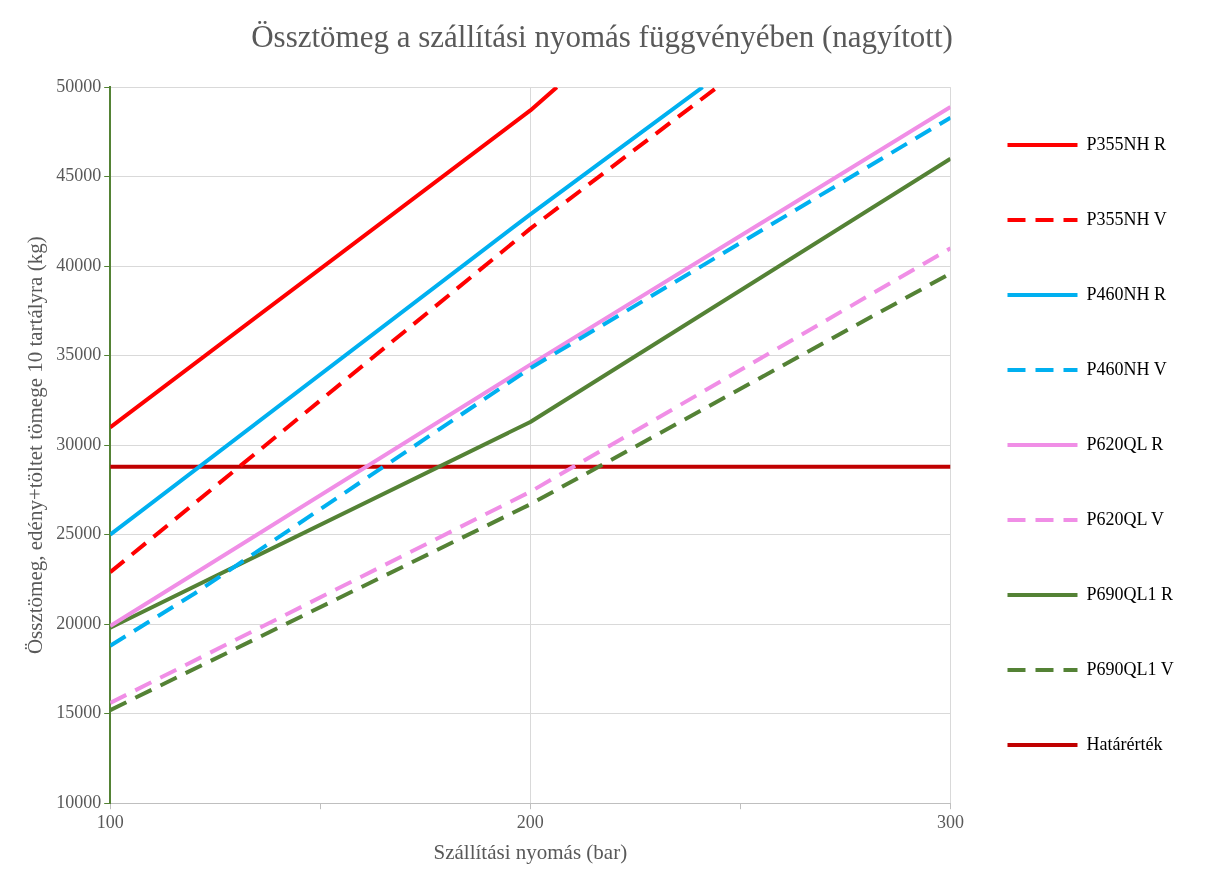 The width and height of the screenshot is (1214, 875). What do you see at coordinates (79, 85) in the screenshot?
I see `y-tick-label: 50000` at bounding box center [79, 85].